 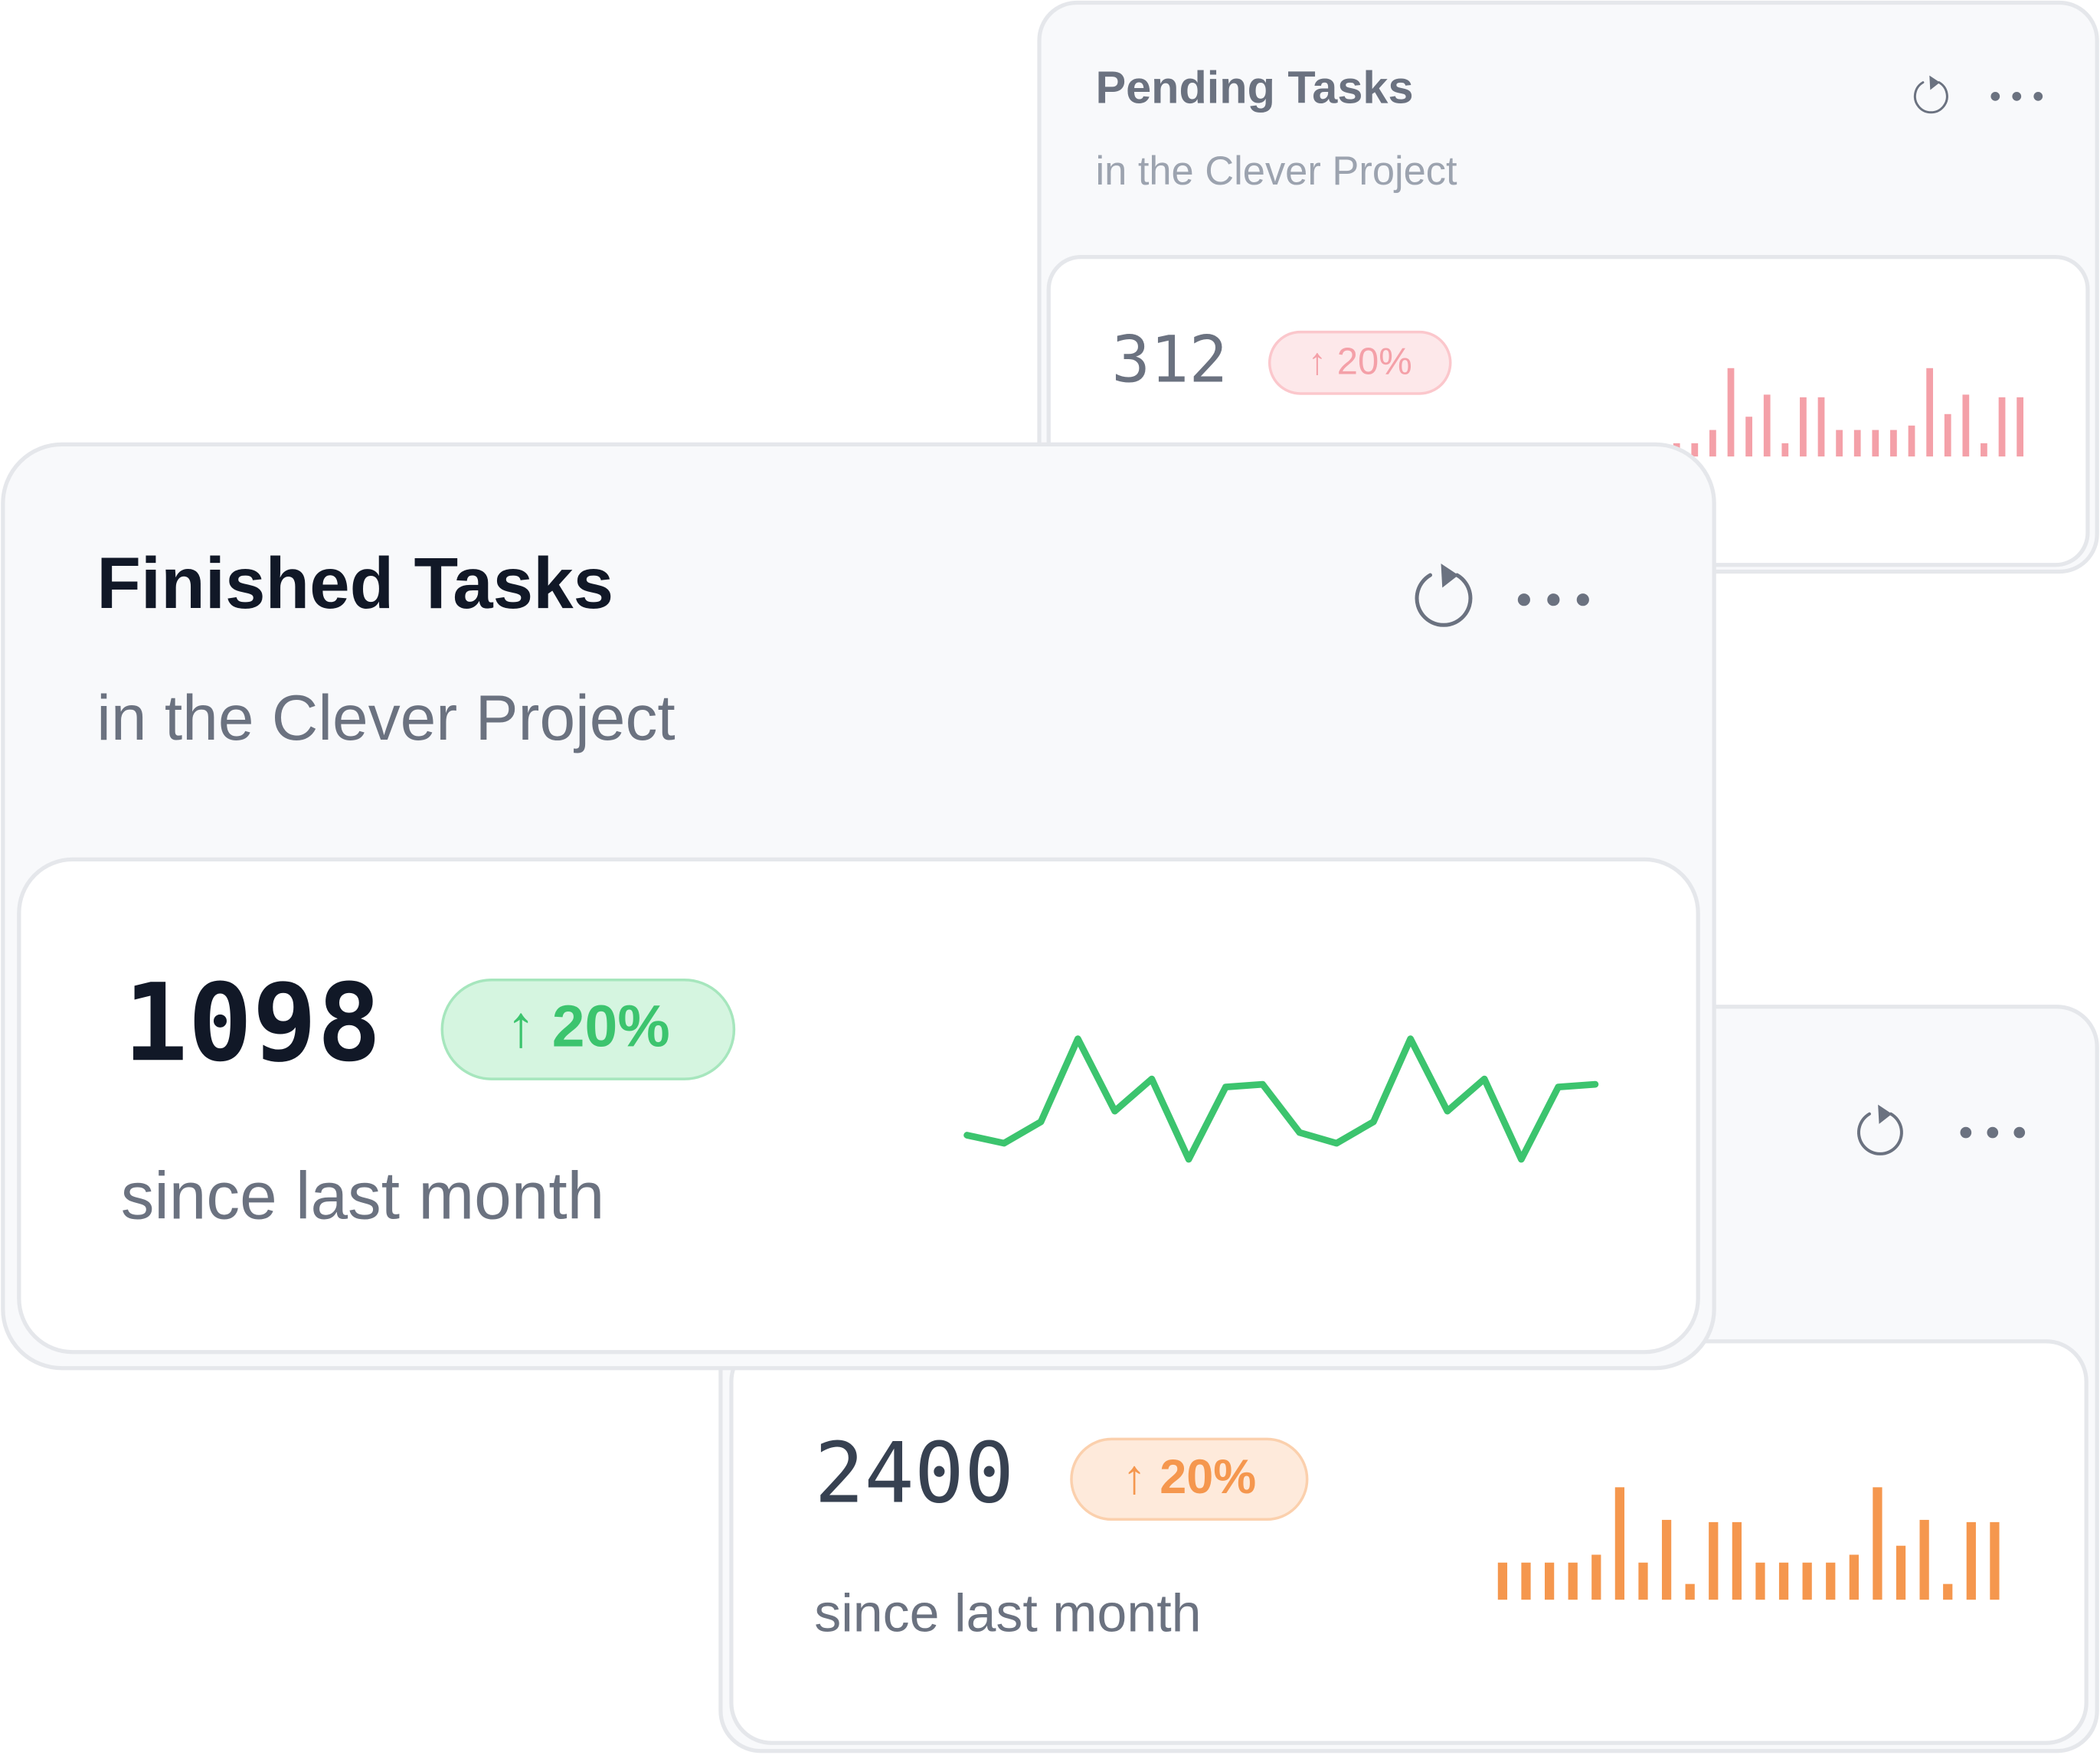 What do you see at coordinates (914, 1473) in the screenshot?
I see `card-value: 2400` at bounding box center [914, 1473].